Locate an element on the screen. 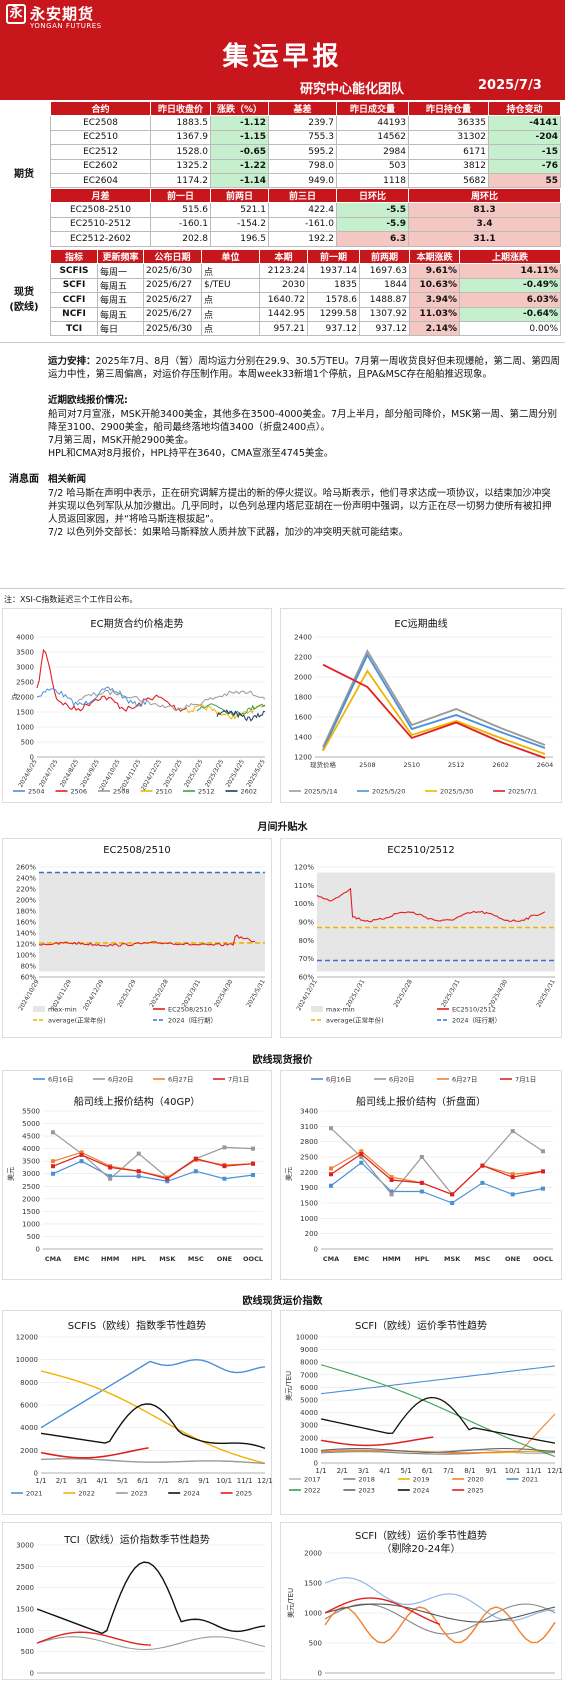 The width and height of the screenshot is (565, 1681). series-line-7月1日 is located at coordinates (437, 1174).